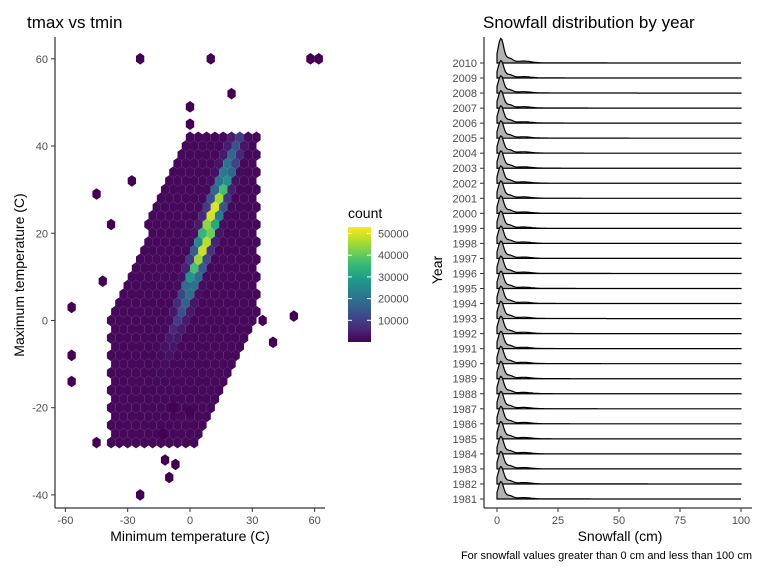 The height and width of the screenshot is (581, 768). I want to click on hexbin-x-ticks: -60 -30 0 30 60, so click(189, 517).